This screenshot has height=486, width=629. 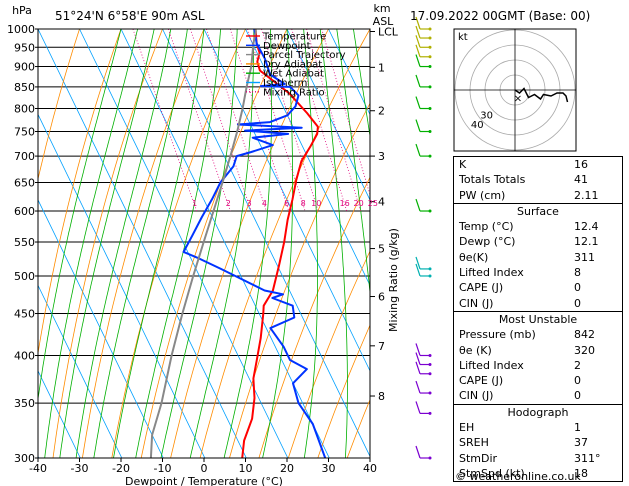 What do you see at coordinates (463, 164) in the screenshot?
I see `index-label: K` at bounding box center [463, 164].